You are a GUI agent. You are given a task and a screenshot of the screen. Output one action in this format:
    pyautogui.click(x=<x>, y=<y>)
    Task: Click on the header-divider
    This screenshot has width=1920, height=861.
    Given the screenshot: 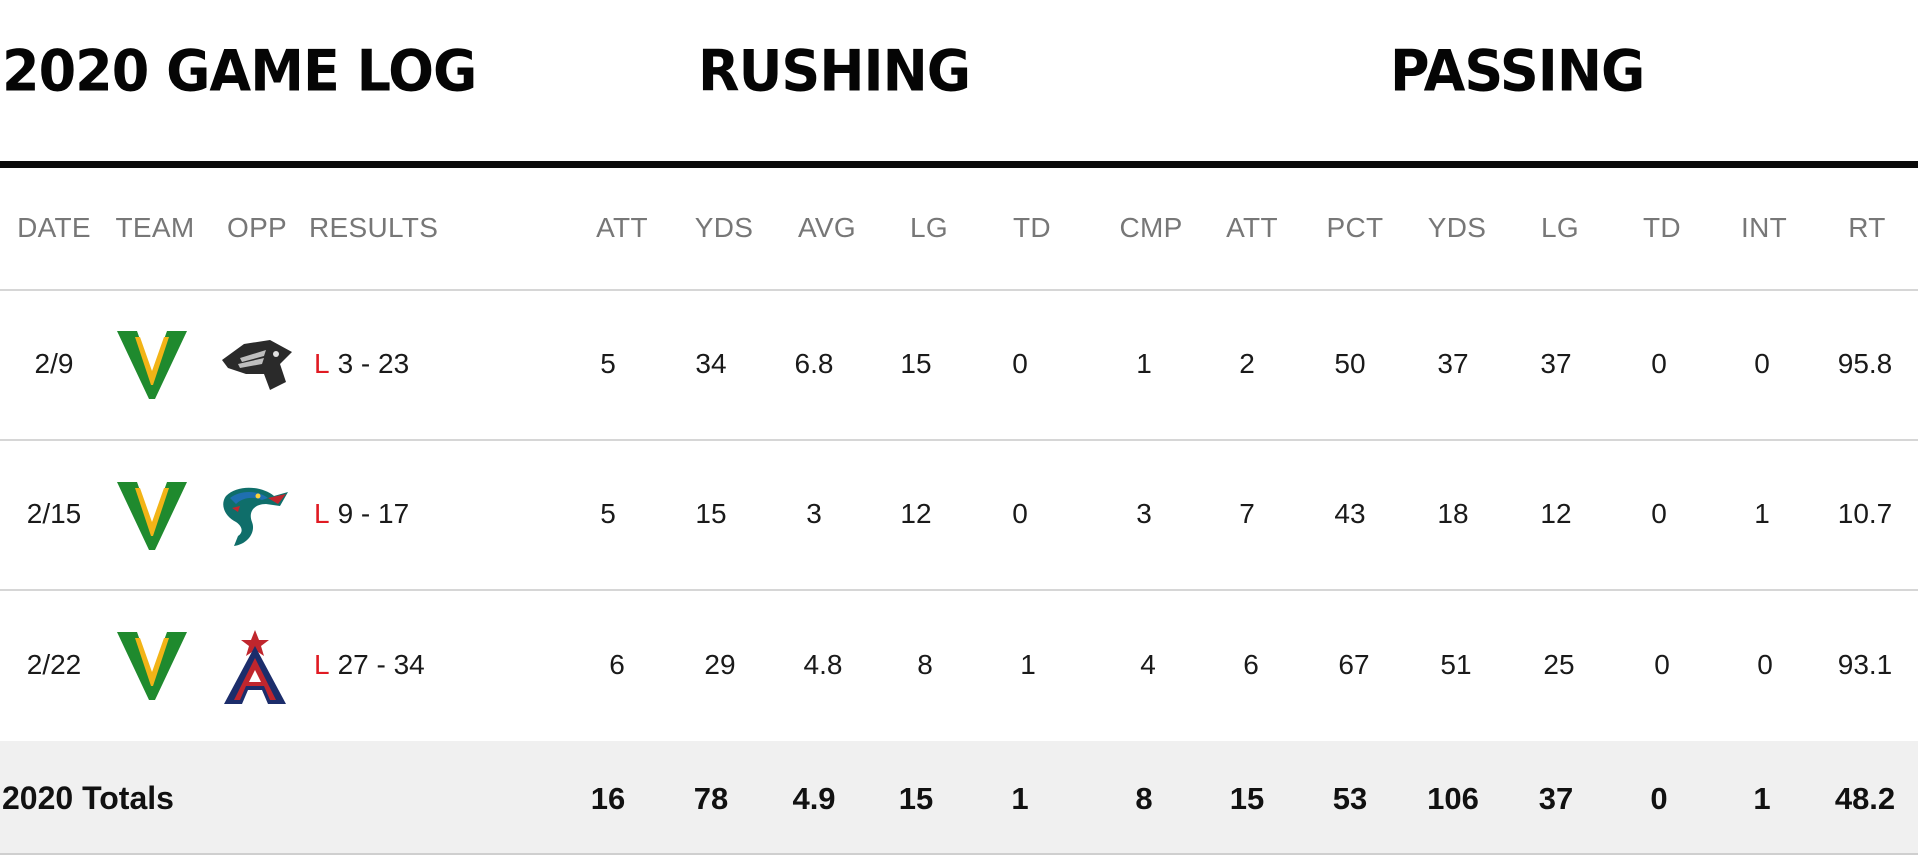 What is the action you would take?
    pyautogui.click(x=959, y=164)
    